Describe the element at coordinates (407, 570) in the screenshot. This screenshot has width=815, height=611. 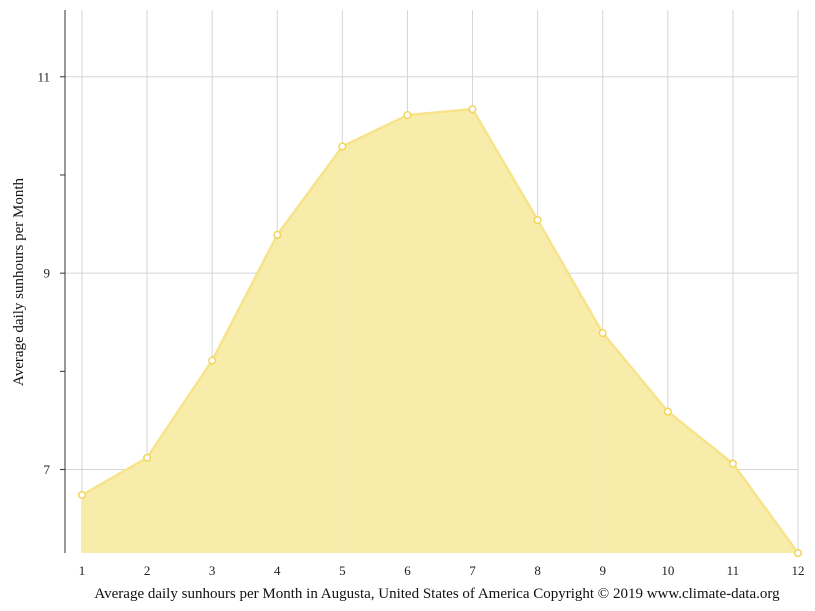
I see `x-tick-label: 6` at that location.